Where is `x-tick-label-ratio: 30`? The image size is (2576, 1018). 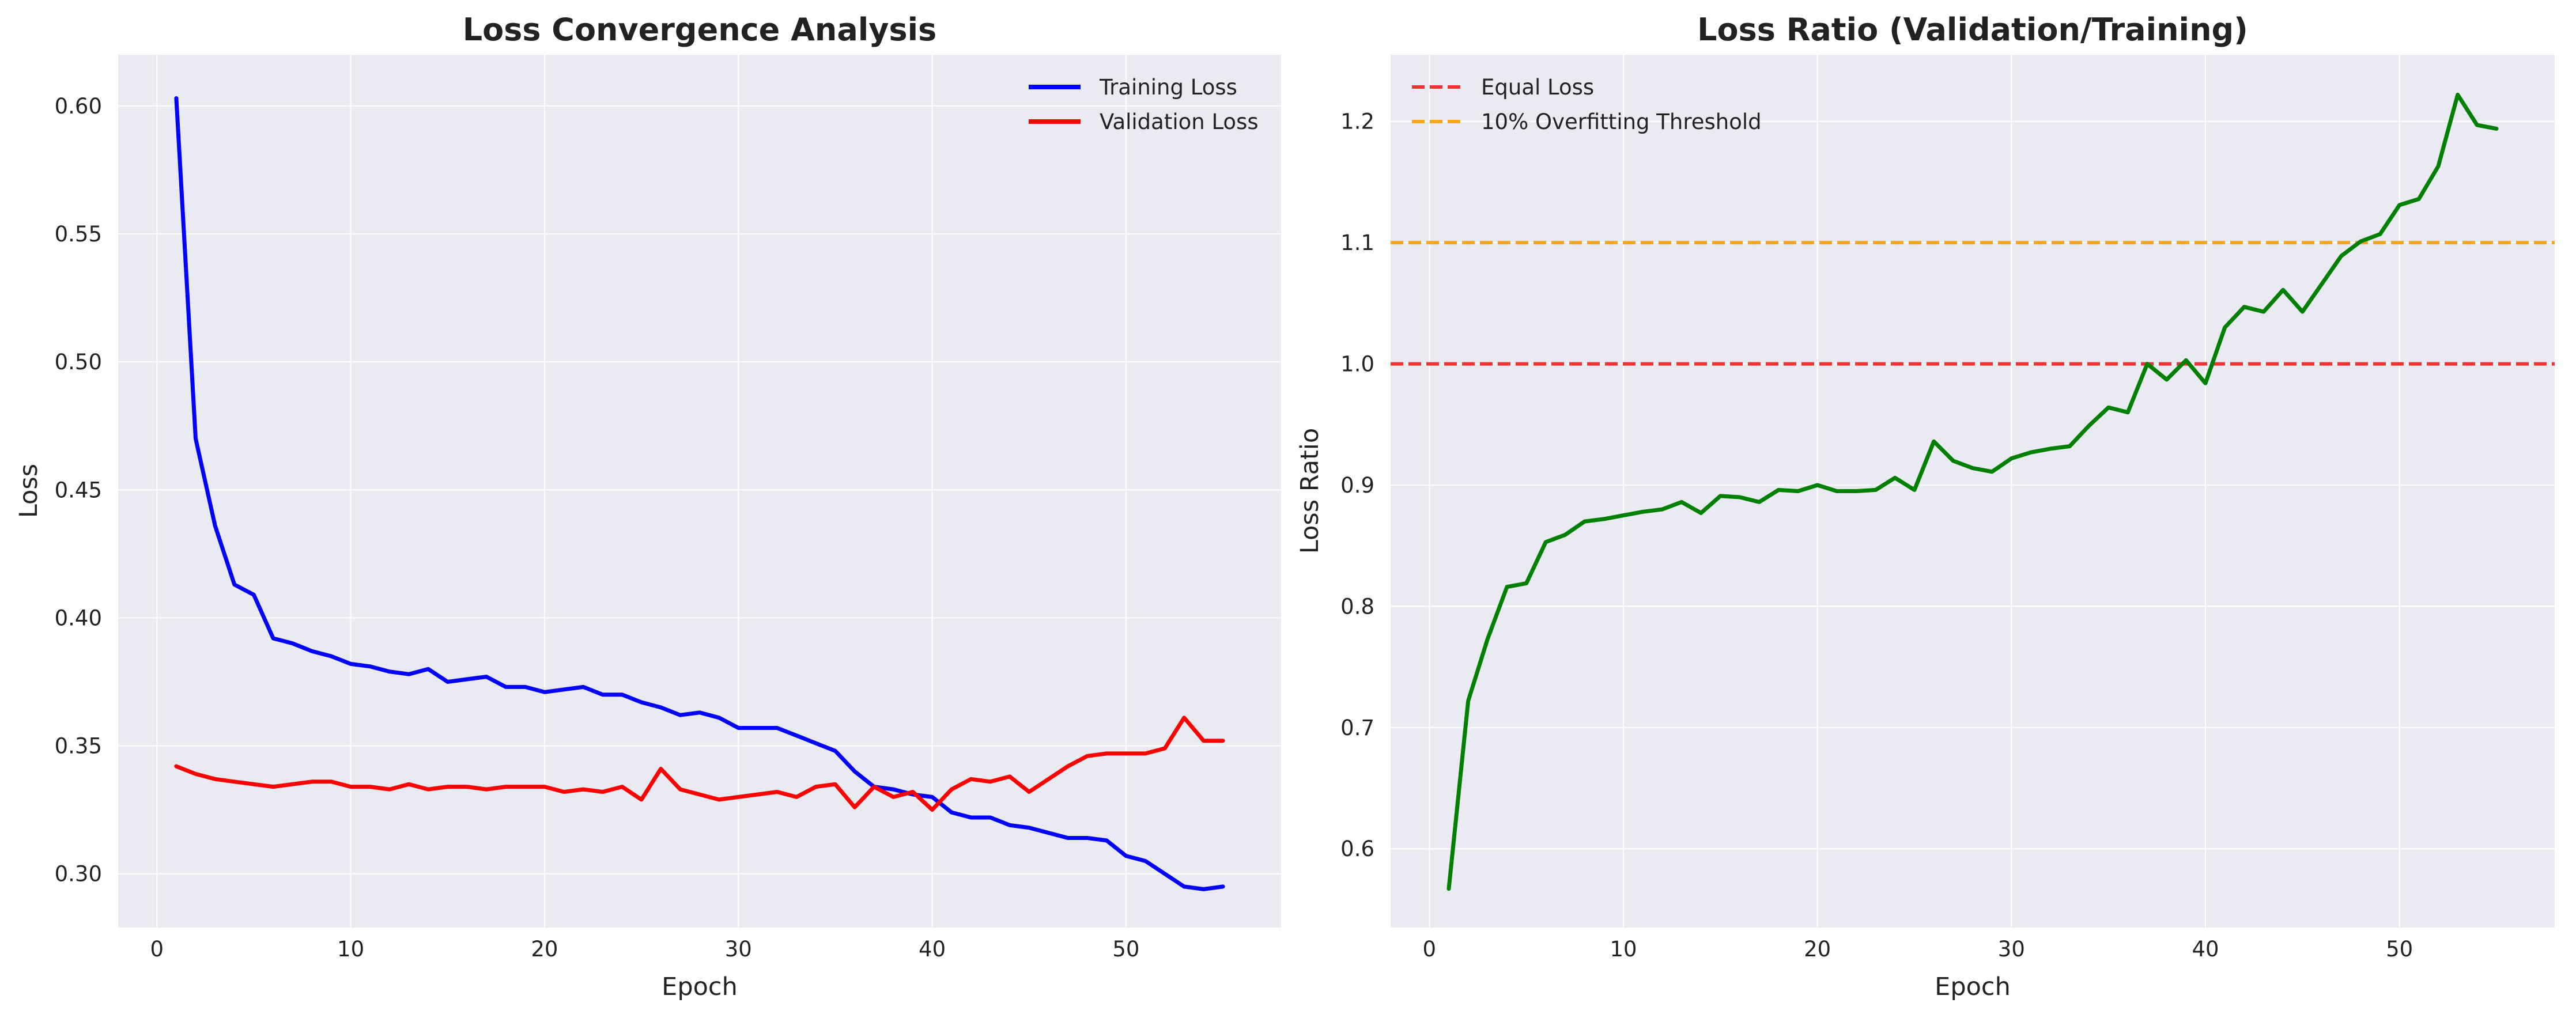
x-tick-label-ratio: 30 is located at coordinates (2011, 949).